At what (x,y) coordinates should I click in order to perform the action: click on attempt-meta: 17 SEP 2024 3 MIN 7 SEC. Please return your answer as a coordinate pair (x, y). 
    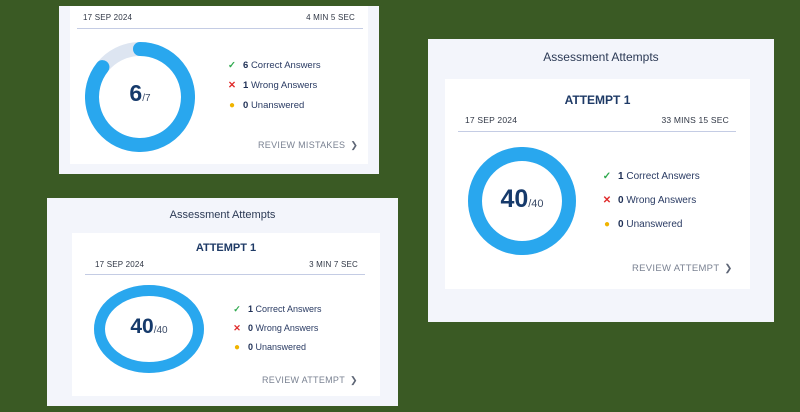
    Looking at the image, I should click on (226, 264).